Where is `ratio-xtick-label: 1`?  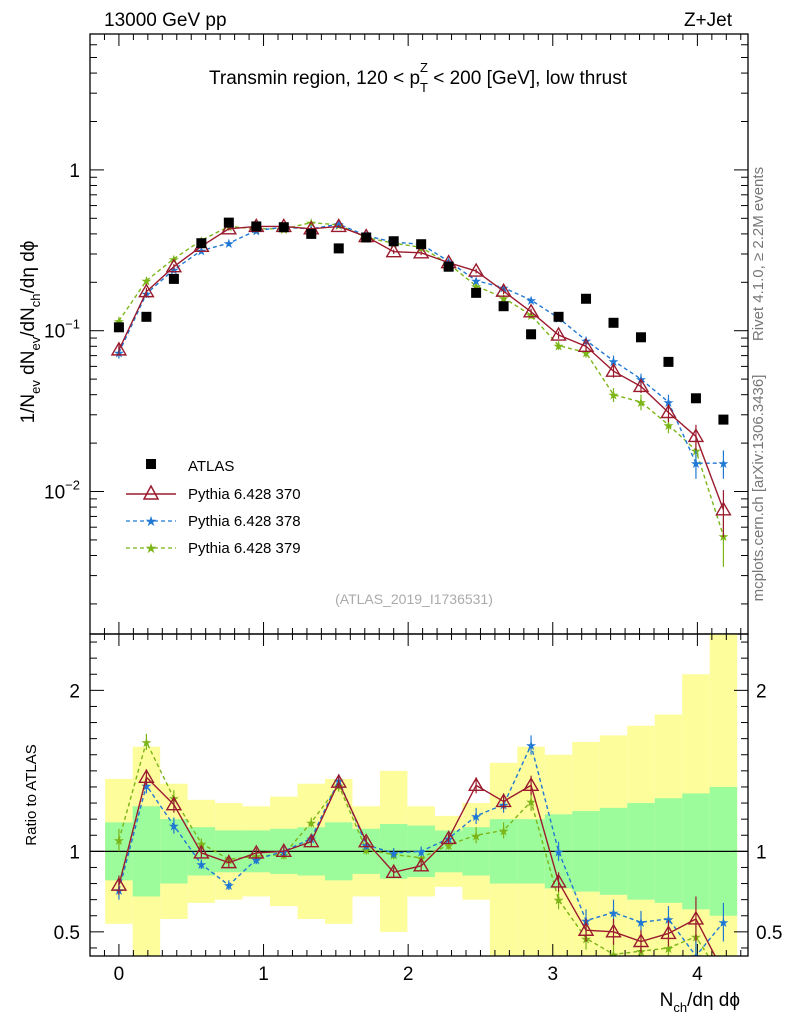 ratio-xtick-label: 1 is located at coordinates (263, 974).